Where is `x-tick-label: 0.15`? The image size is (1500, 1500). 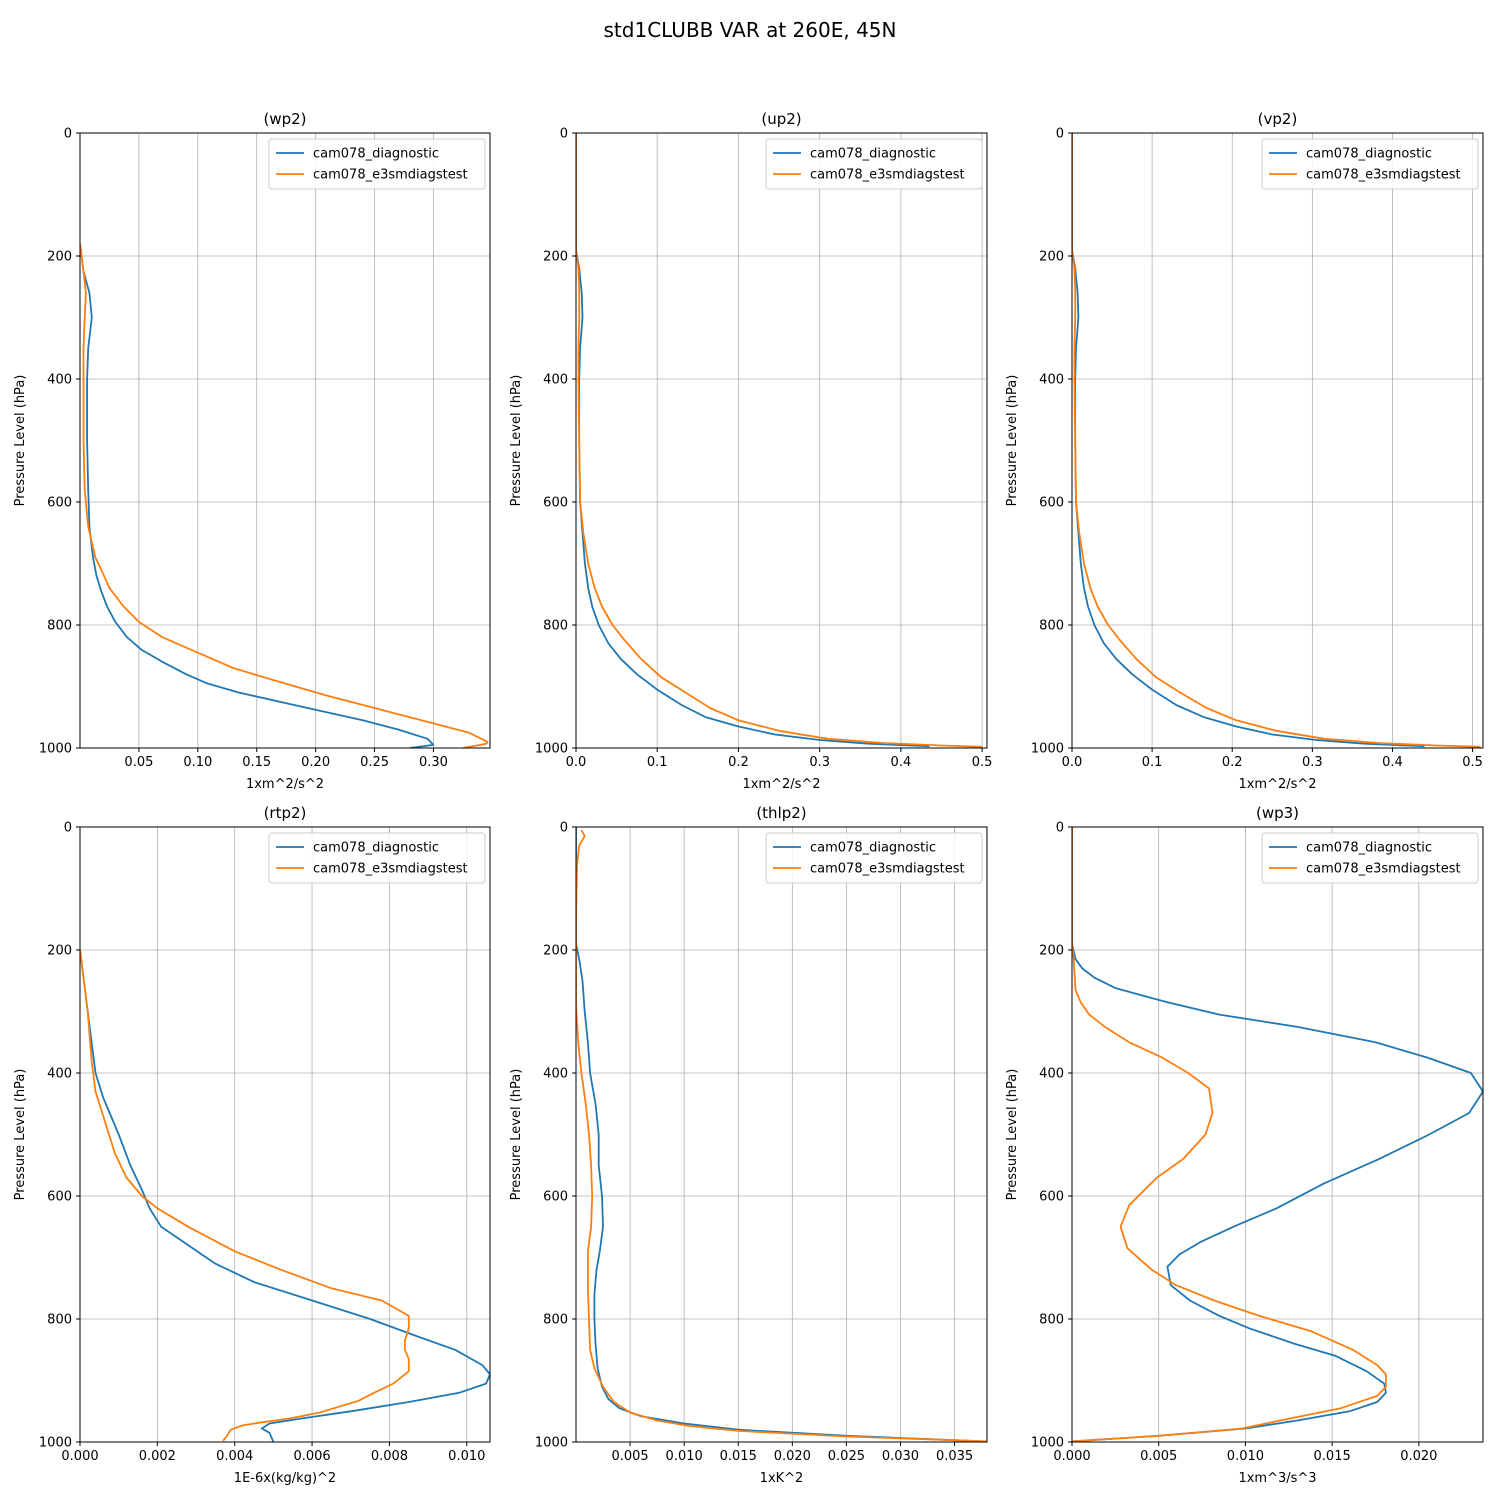 x-tick-label: 0.15 is located at coordinates (256, 762).